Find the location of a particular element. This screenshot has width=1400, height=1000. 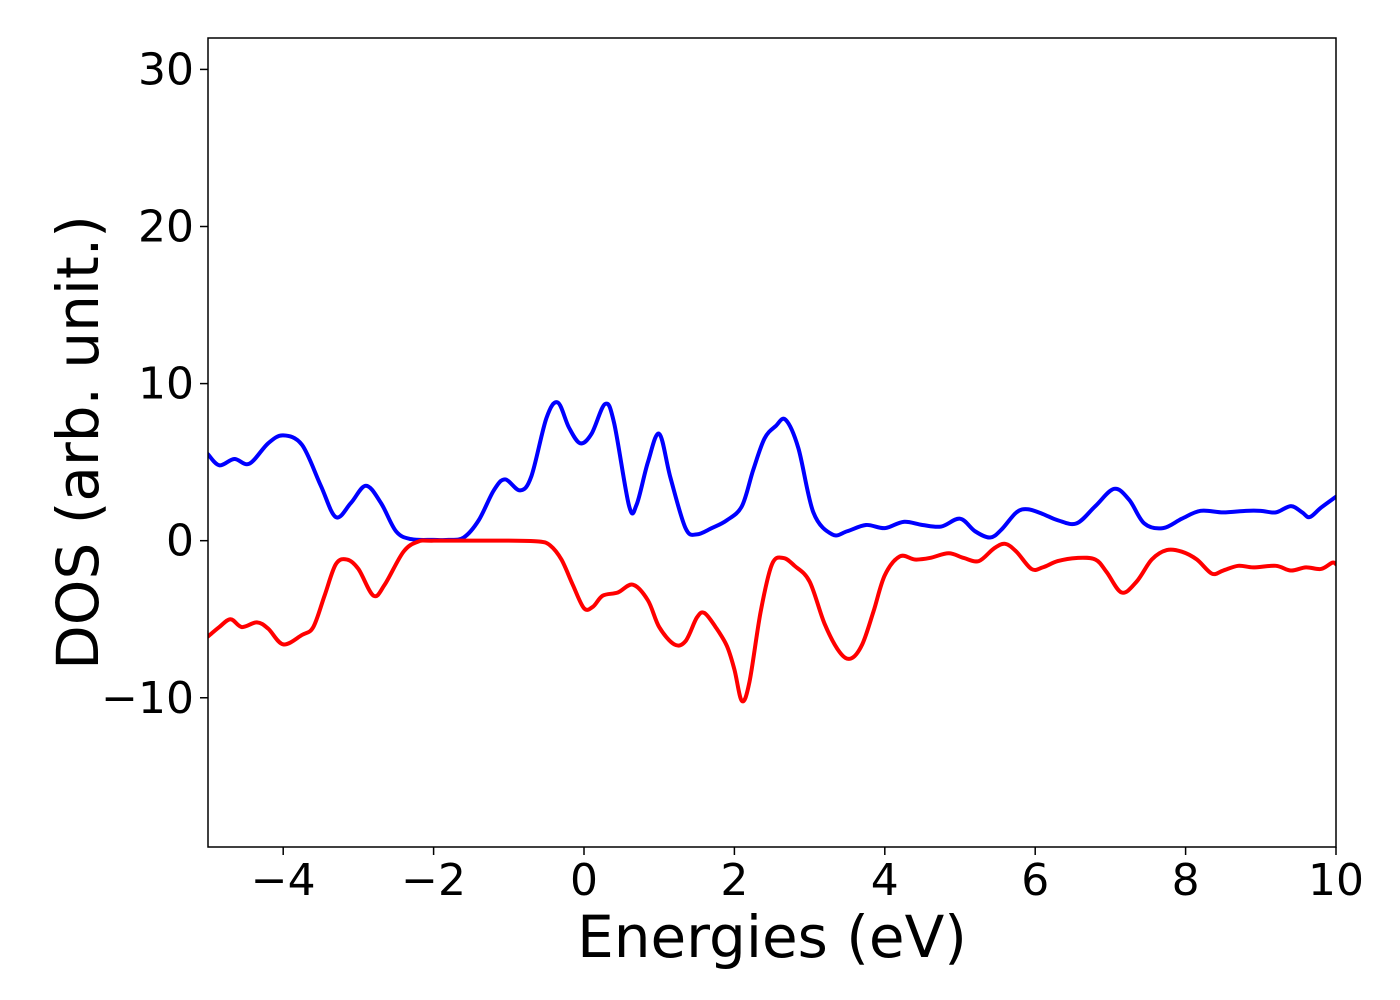

x-tick-label: 10 is located at coordinates (1336, 880).